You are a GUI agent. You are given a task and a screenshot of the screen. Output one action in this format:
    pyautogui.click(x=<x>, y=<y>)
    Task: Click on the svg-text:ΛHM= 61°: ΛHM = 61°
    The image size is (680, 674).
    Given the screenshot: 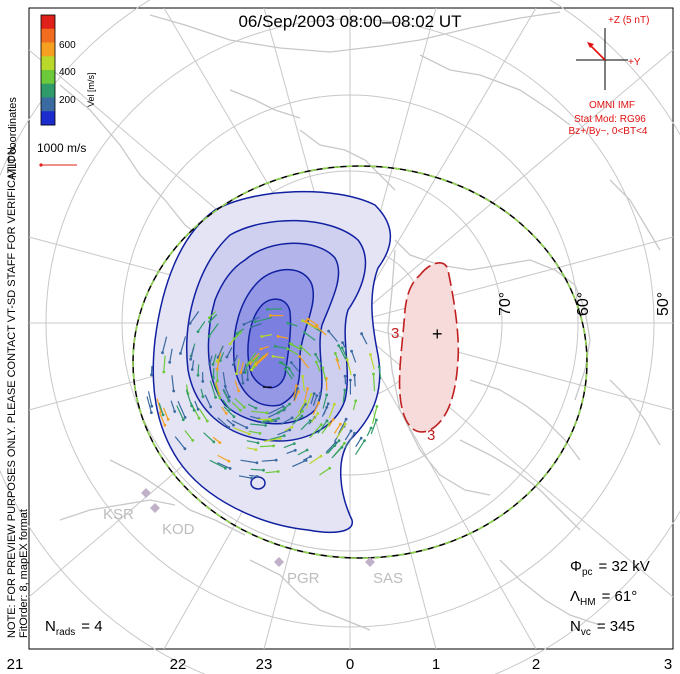 What is the action you would take?
    pyautogui.click(x=603, y=598)
    